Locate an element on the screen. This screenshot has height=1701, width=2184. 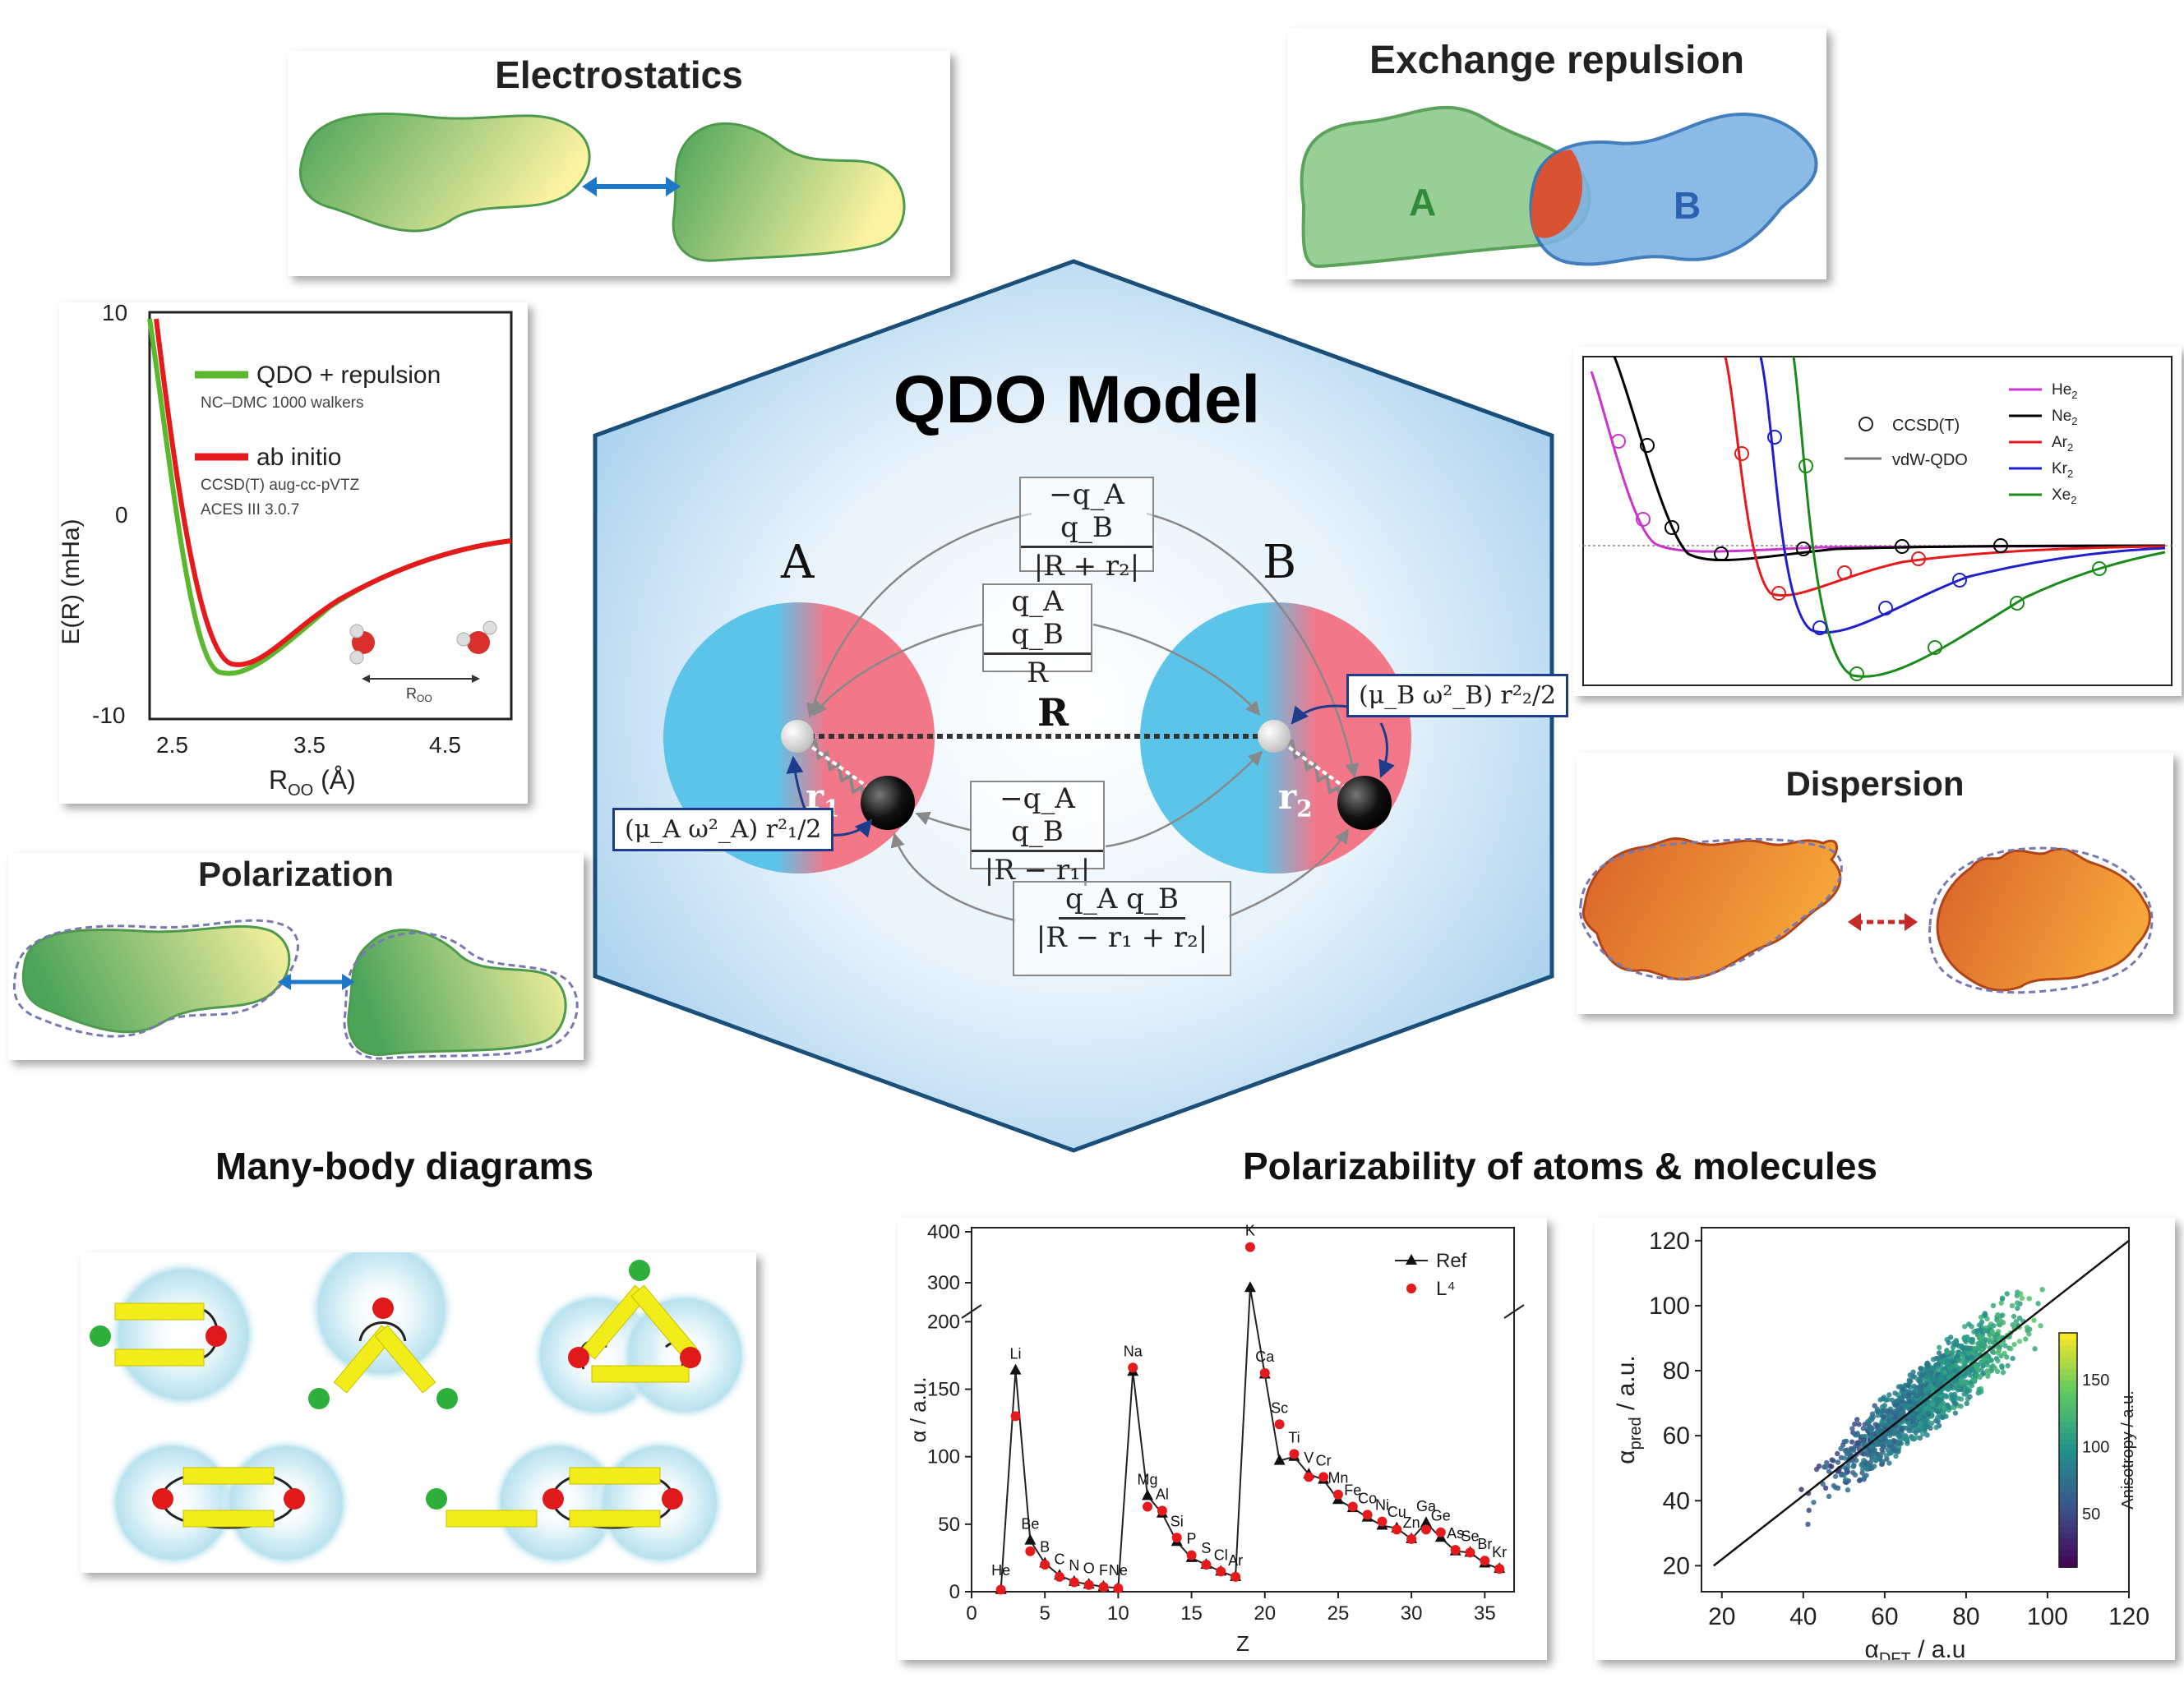
mol-ylabel-main: α is located at coordinates (1626, 1457).